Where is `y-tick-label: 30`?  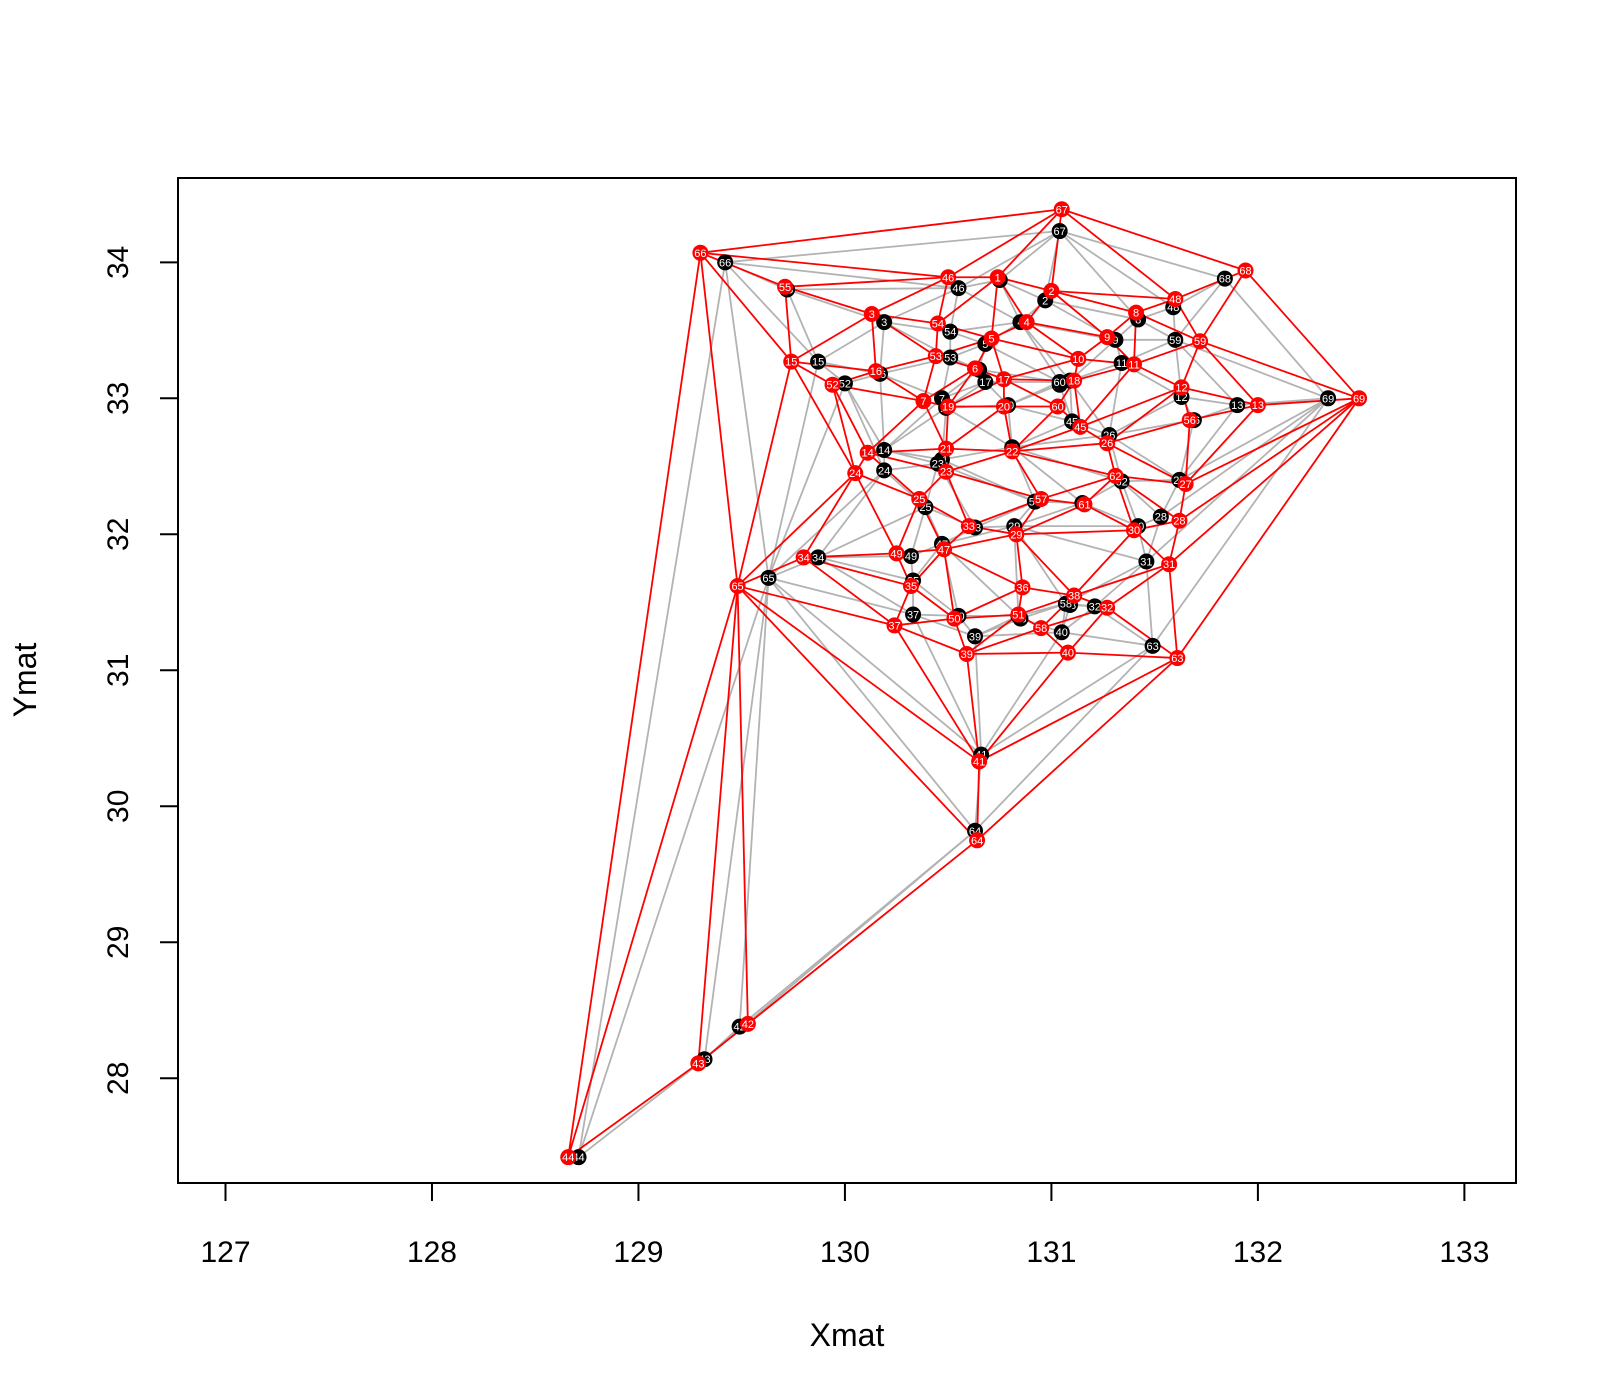
y-tick-label: 30 is located at coordinates (118, 806).